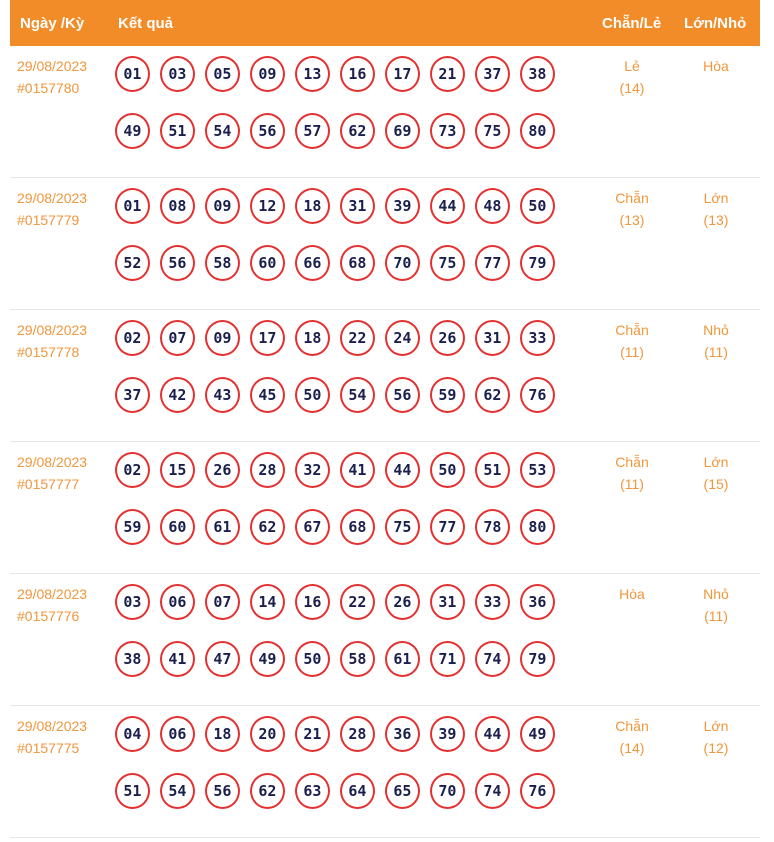 The image size is (774, 842). I want to click on lonnho-count: (12), so click(716, 748).